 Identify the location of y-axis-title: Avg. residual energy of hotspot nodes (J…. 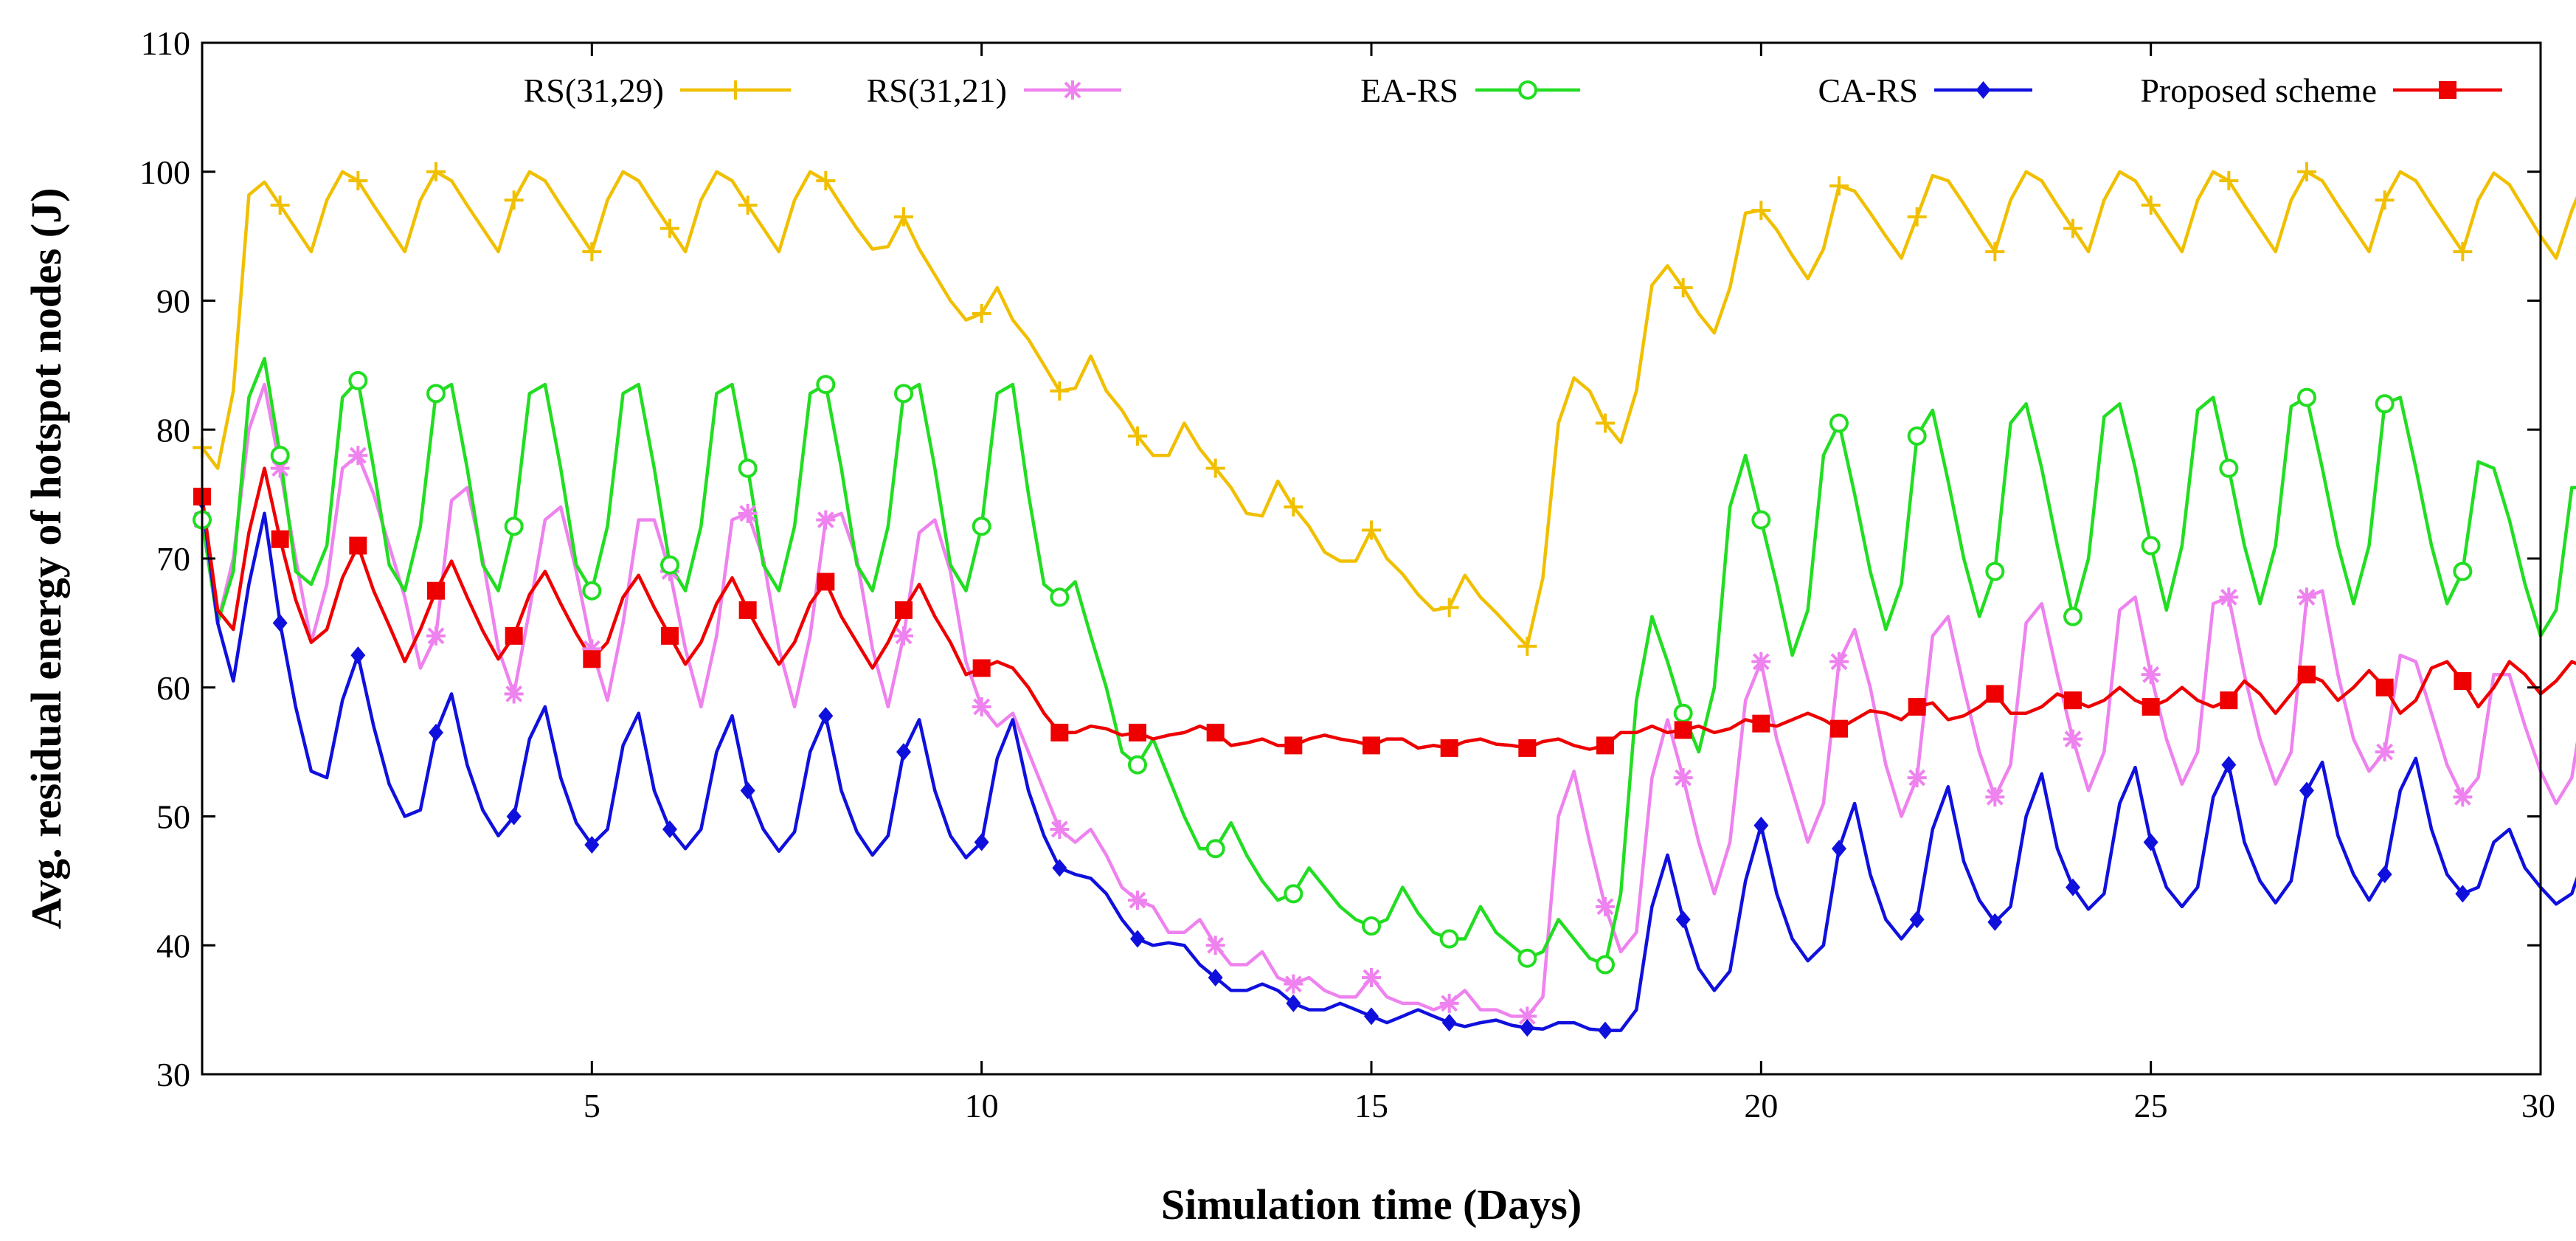
(46, 559).